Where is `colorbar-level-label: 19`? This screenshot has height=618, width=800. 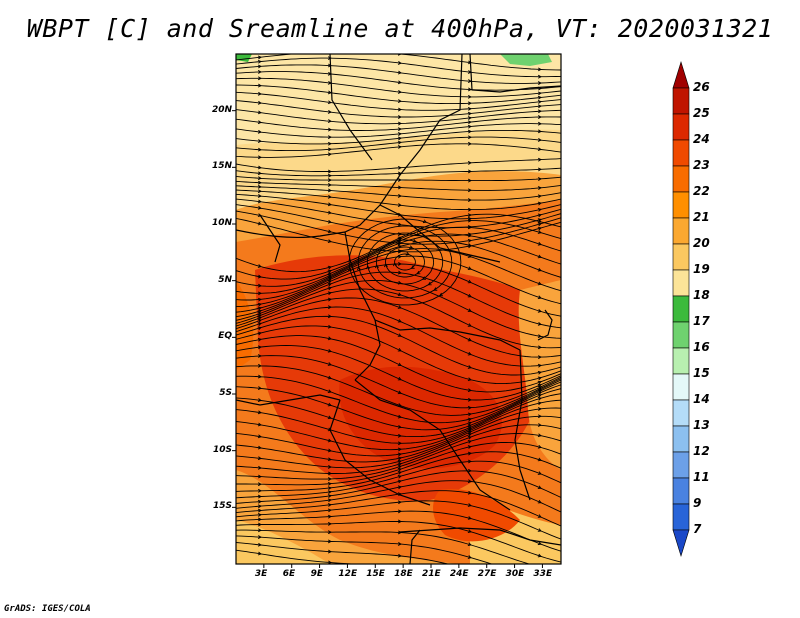
colorbar-level-label: 19 is located at coordinates (701, 269).